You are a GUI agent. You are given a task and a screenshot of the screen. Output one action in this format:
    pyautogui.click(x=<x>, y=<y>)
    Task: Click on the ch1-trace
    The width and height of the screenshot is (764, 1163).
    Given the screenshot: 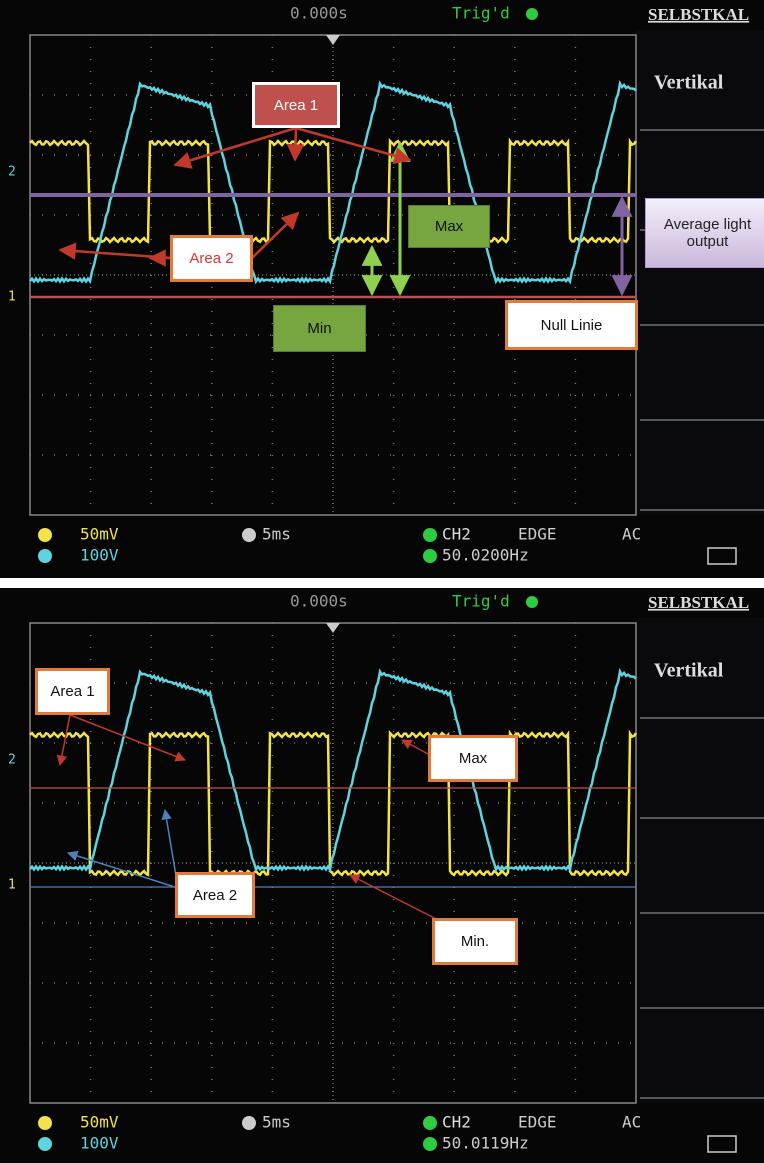 What is the action you would take?
    pyautogui.click(x=333, y=190)
    